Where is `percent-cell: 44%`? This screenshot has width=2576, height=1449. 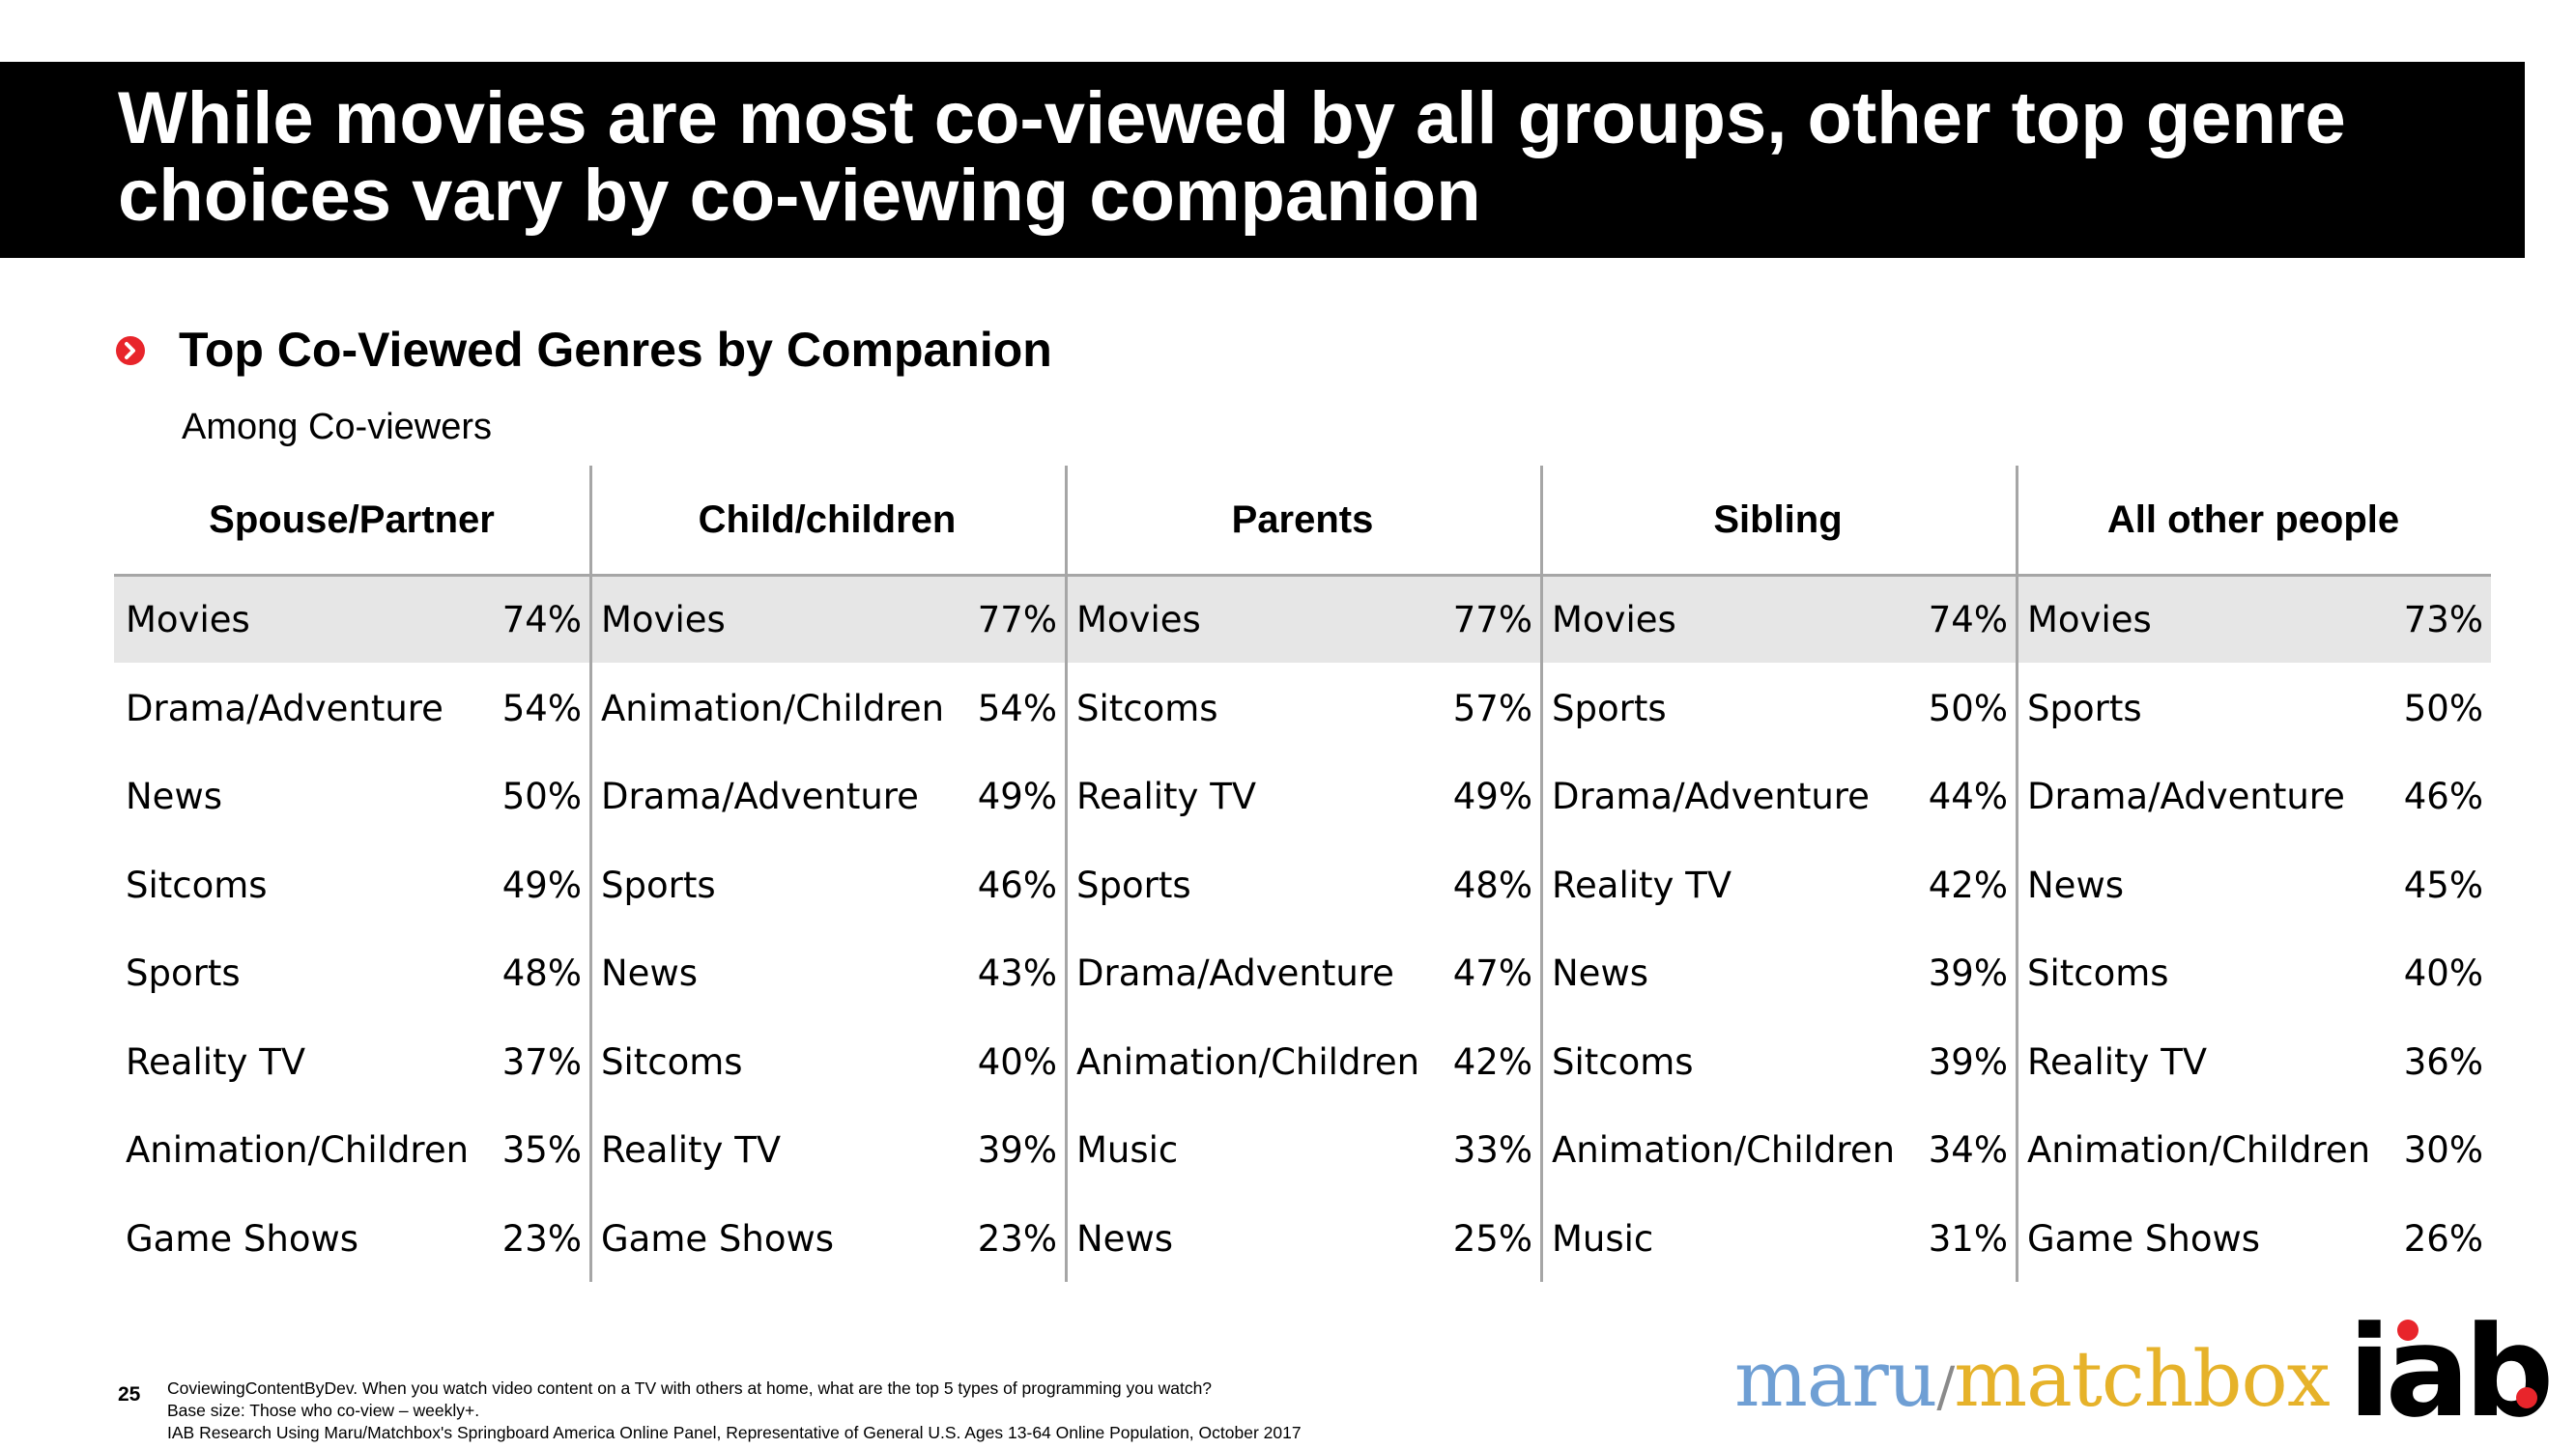
percent-cell: 44% is located at coordinates (1968, 796).